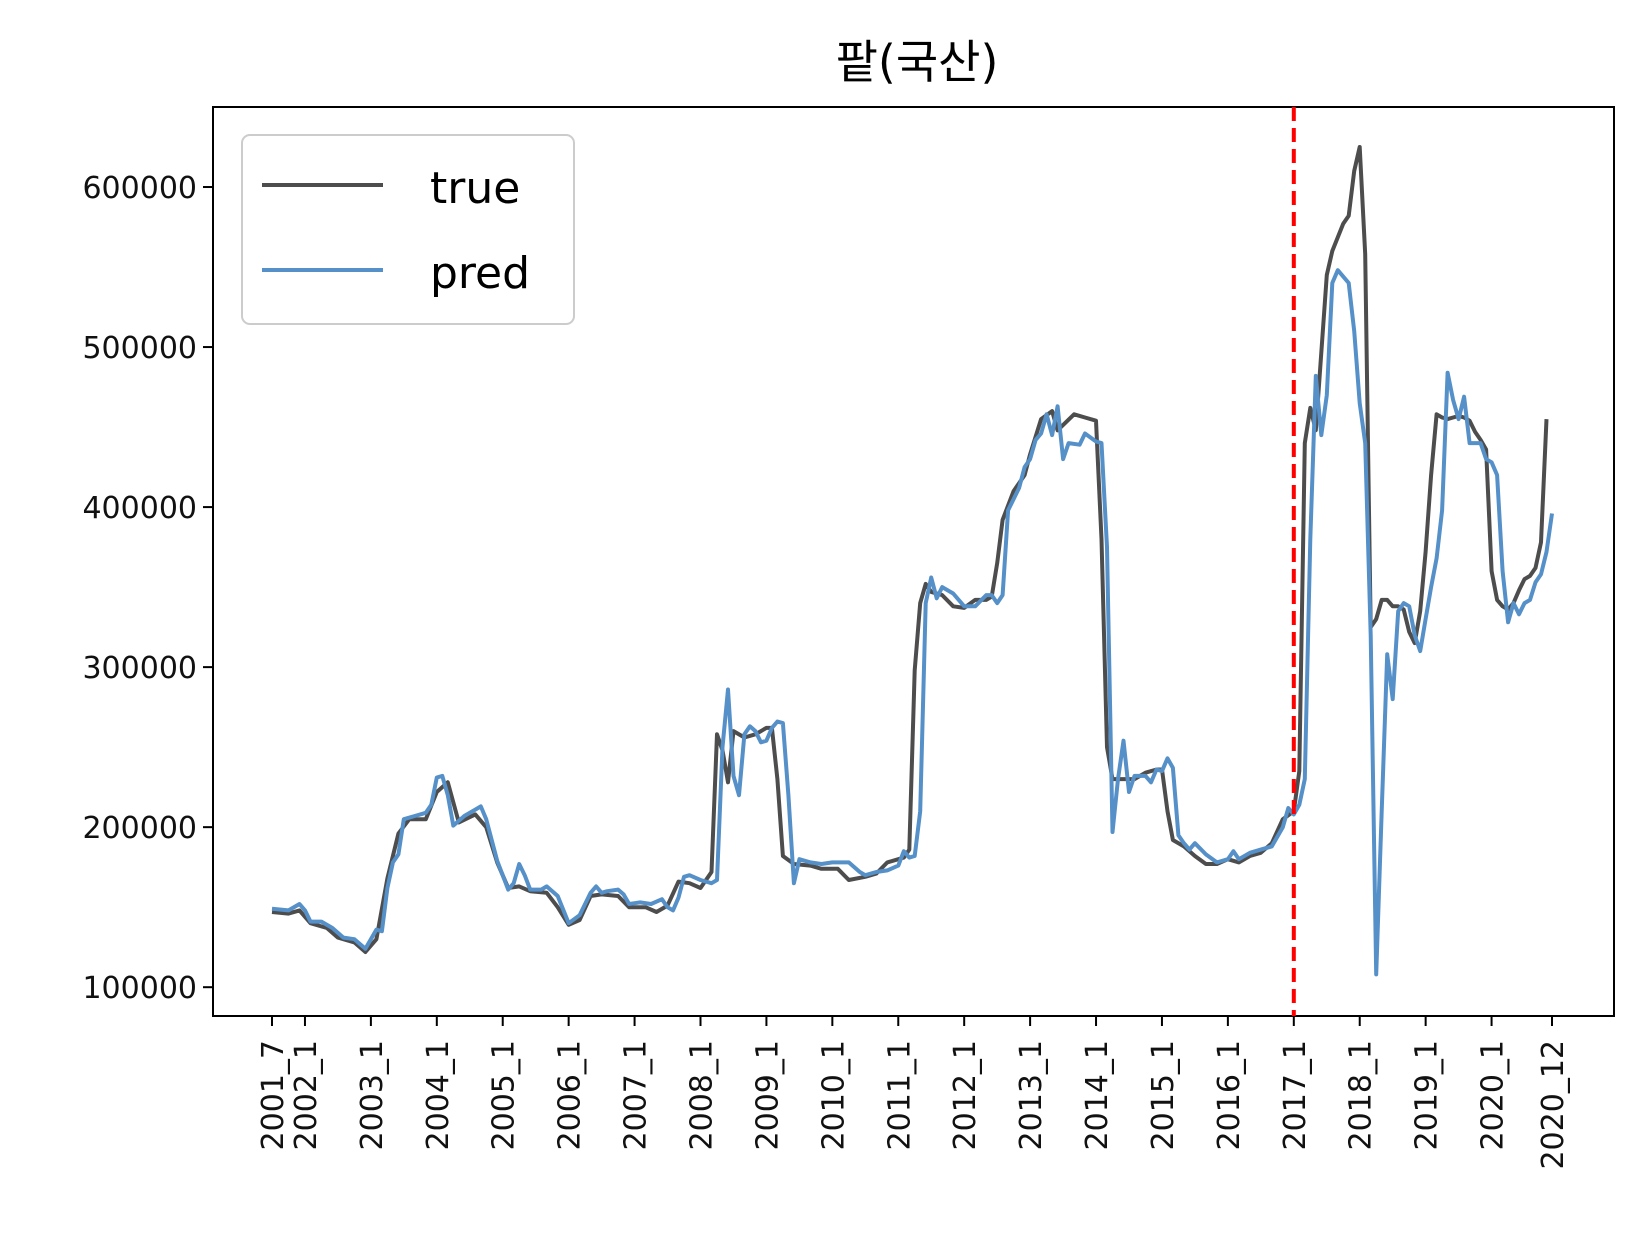  I want to click on x-tick-label: 2014_1, so click(1097, 1095).